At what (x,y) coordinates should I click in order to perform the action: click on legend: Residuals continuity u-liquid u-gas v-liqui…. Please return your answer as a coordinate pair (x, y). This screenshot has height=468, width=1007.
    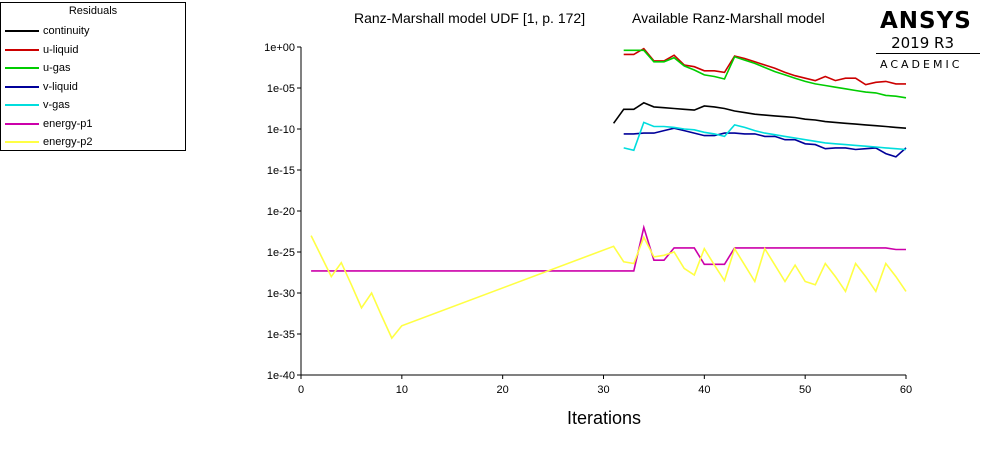
    Looking at the image, I should click on (93, 76).